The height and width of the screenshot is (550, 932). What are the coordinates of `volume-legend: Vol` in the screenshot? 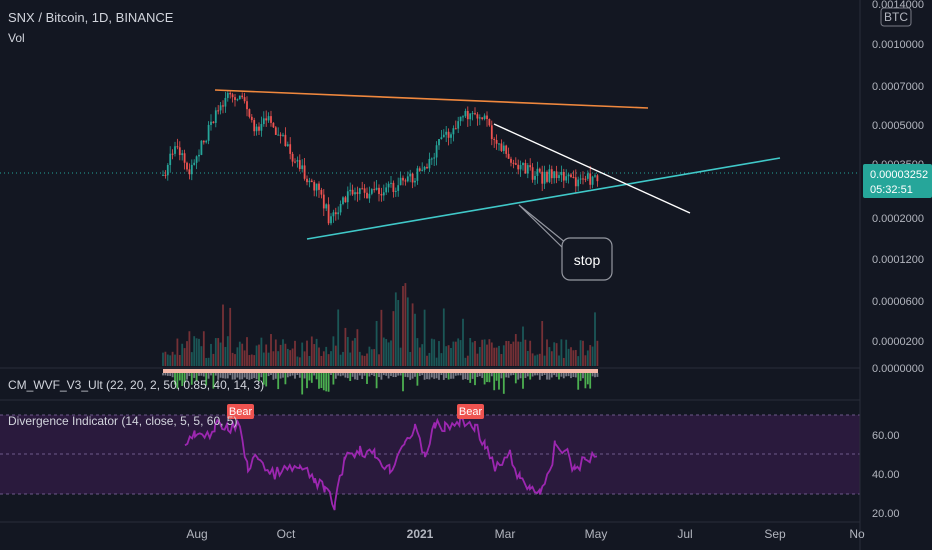 It's located at (16, 38).